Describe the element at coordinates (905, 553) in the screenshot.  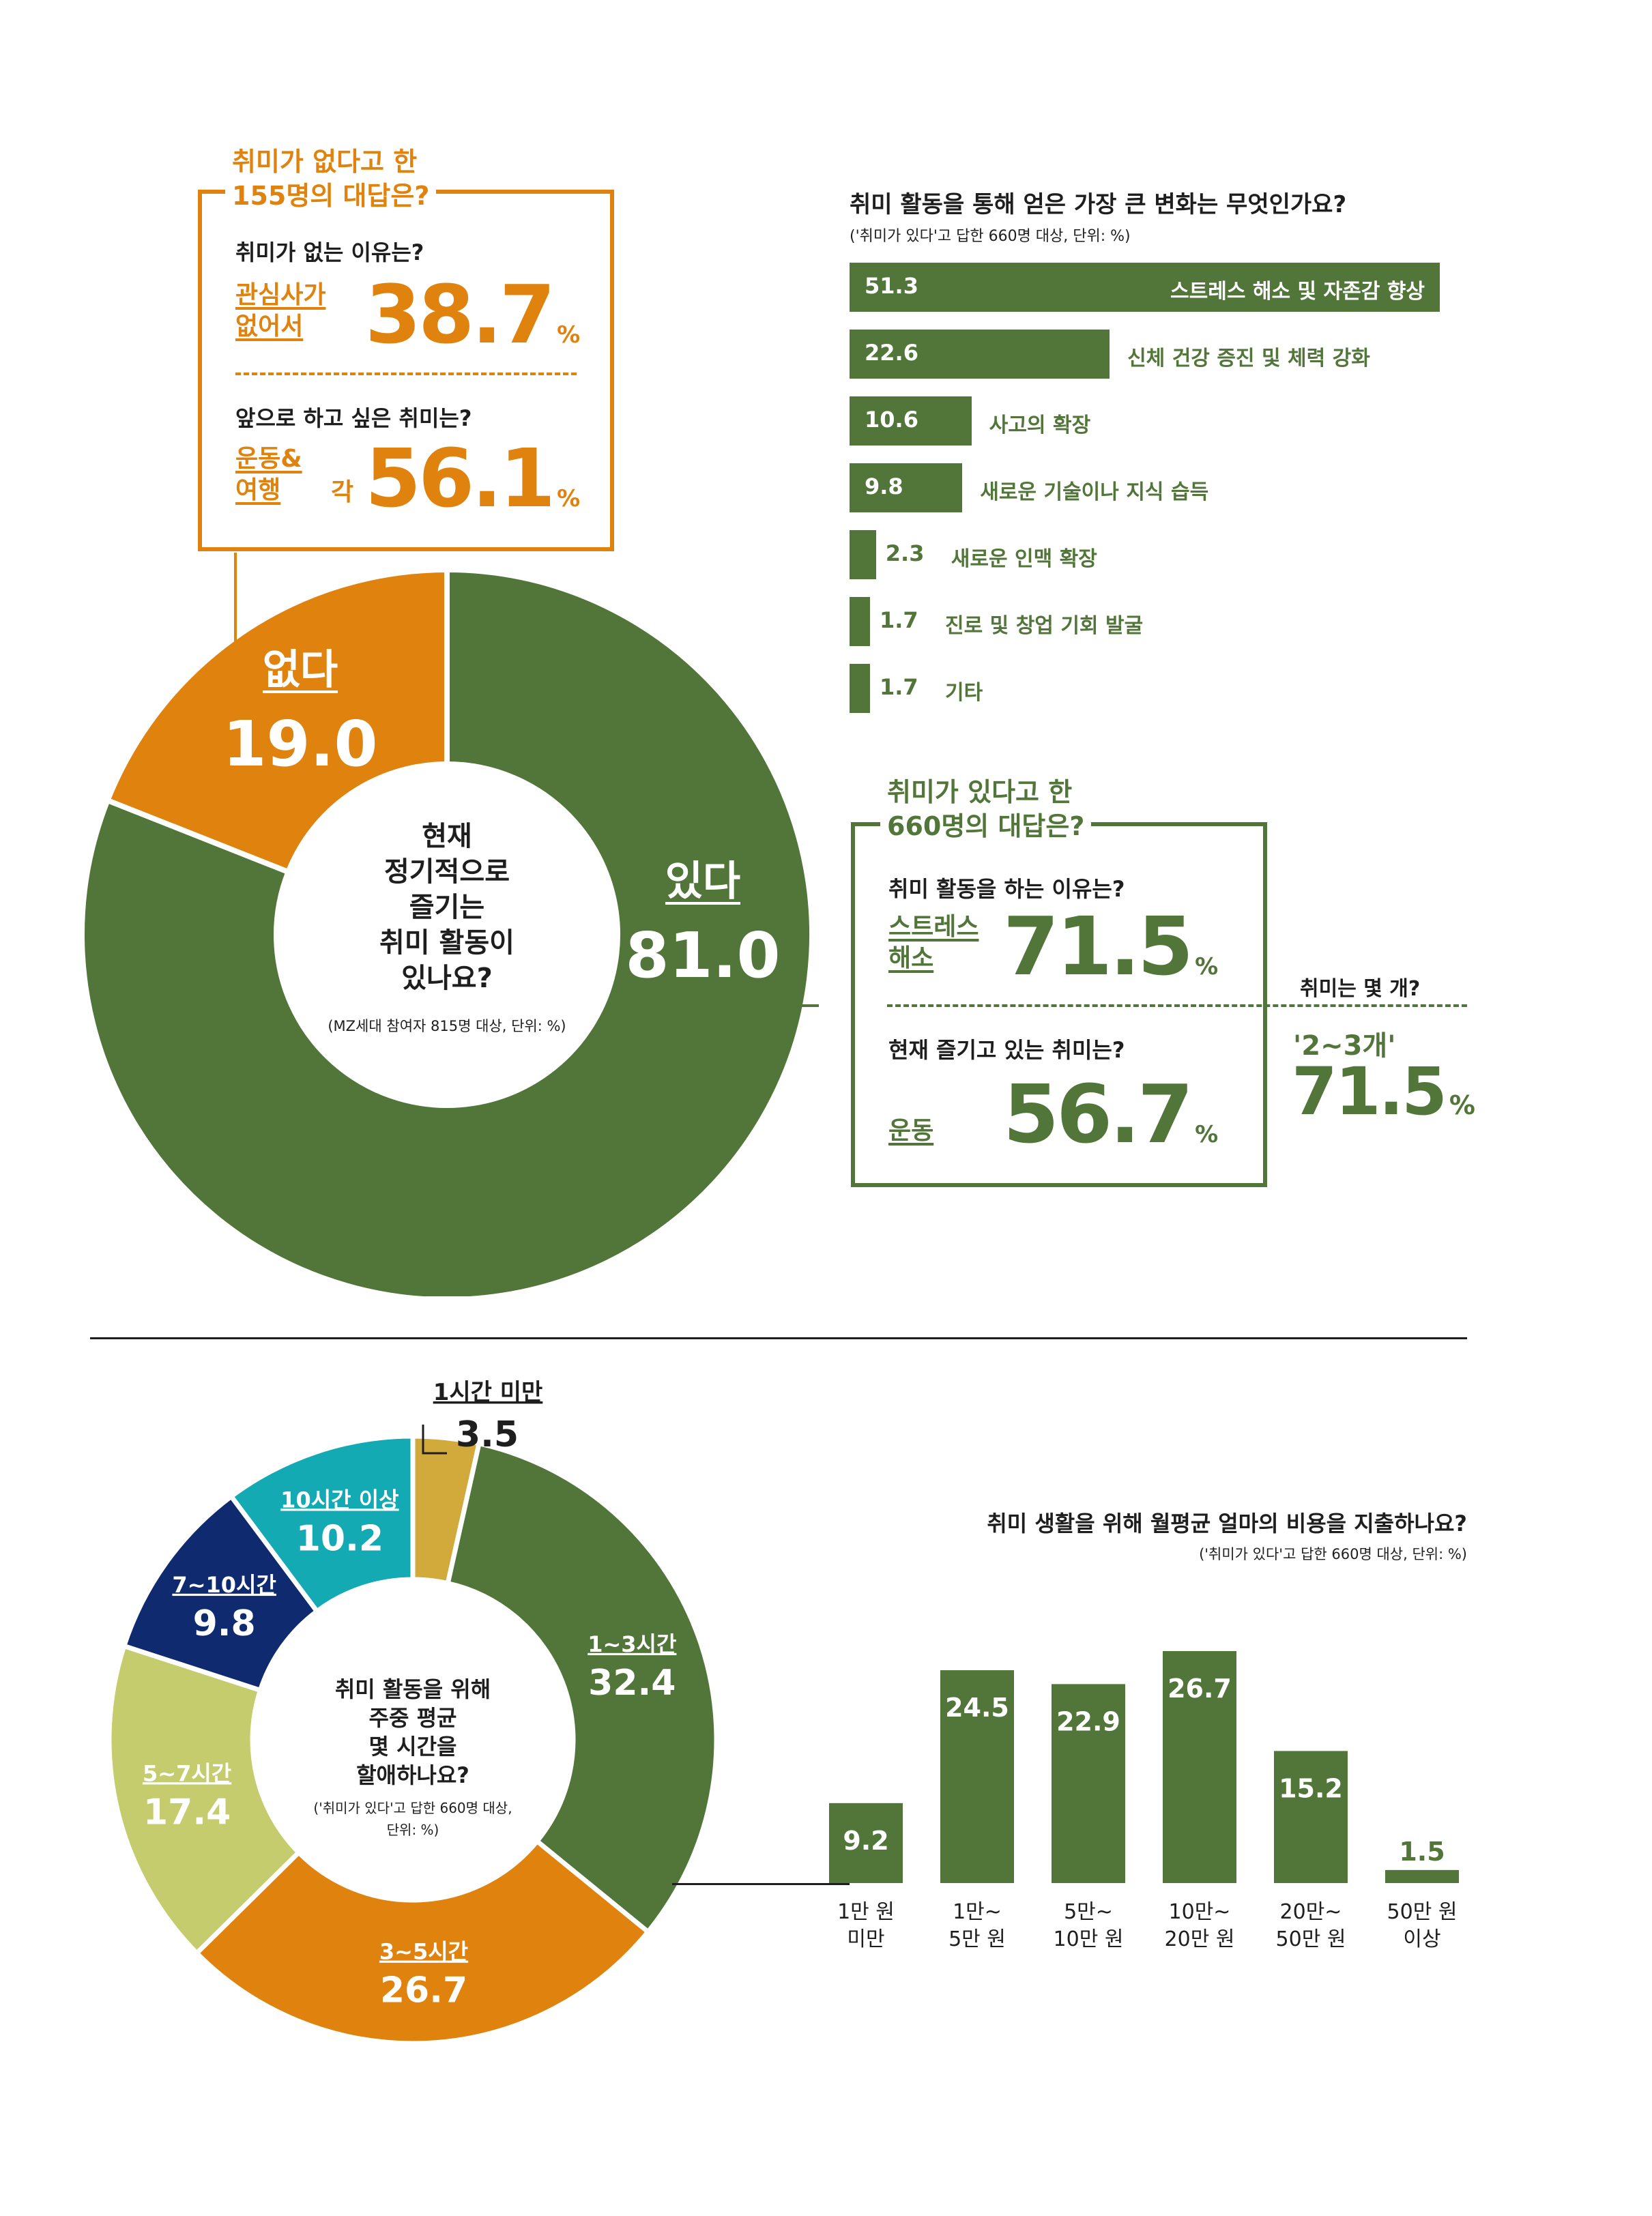
I see `change-bar-value: 2.3` at that location.